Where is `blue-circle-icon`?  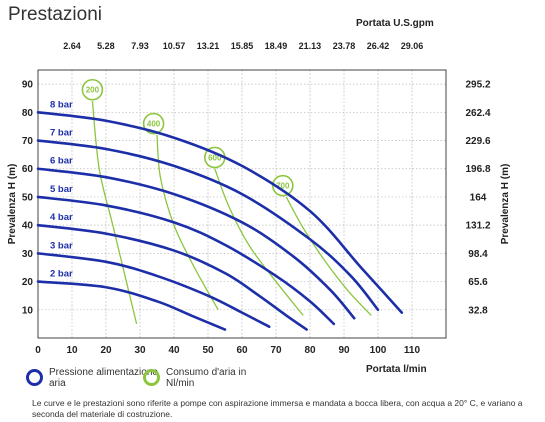 blue-circle-icon is located at coordinates (34, 377).